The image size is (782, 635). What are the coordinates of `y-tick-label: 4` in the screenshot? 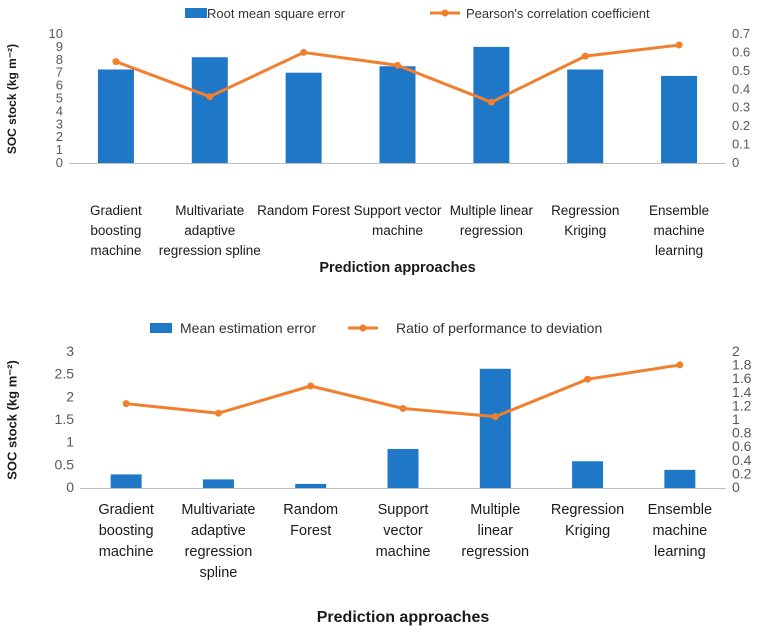 It's located at (59, 110).